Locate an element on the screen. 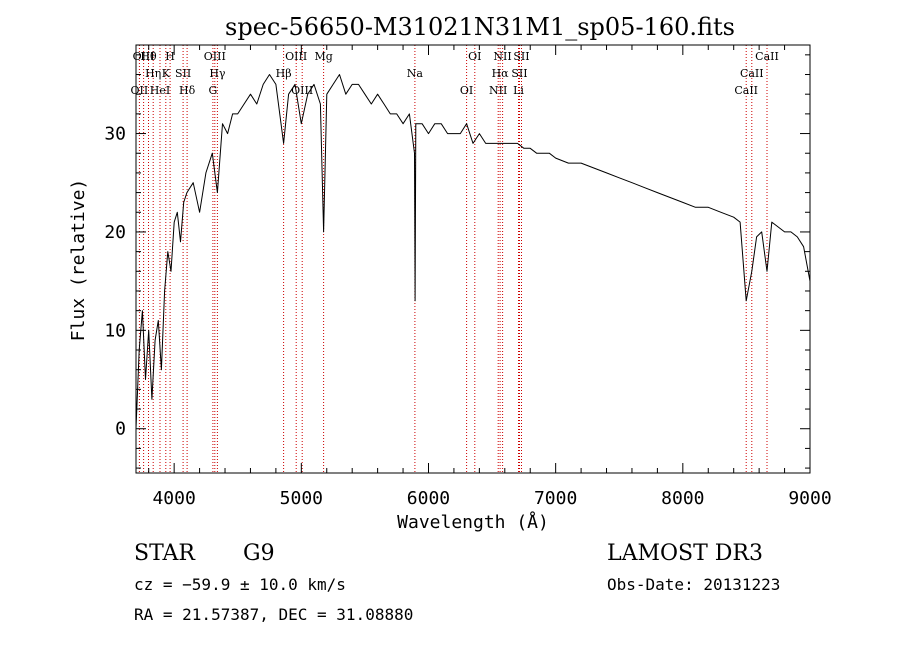 This screenshot has height=649, width=900. x-tick-label: 9000 is located at coordinates (809, 498).